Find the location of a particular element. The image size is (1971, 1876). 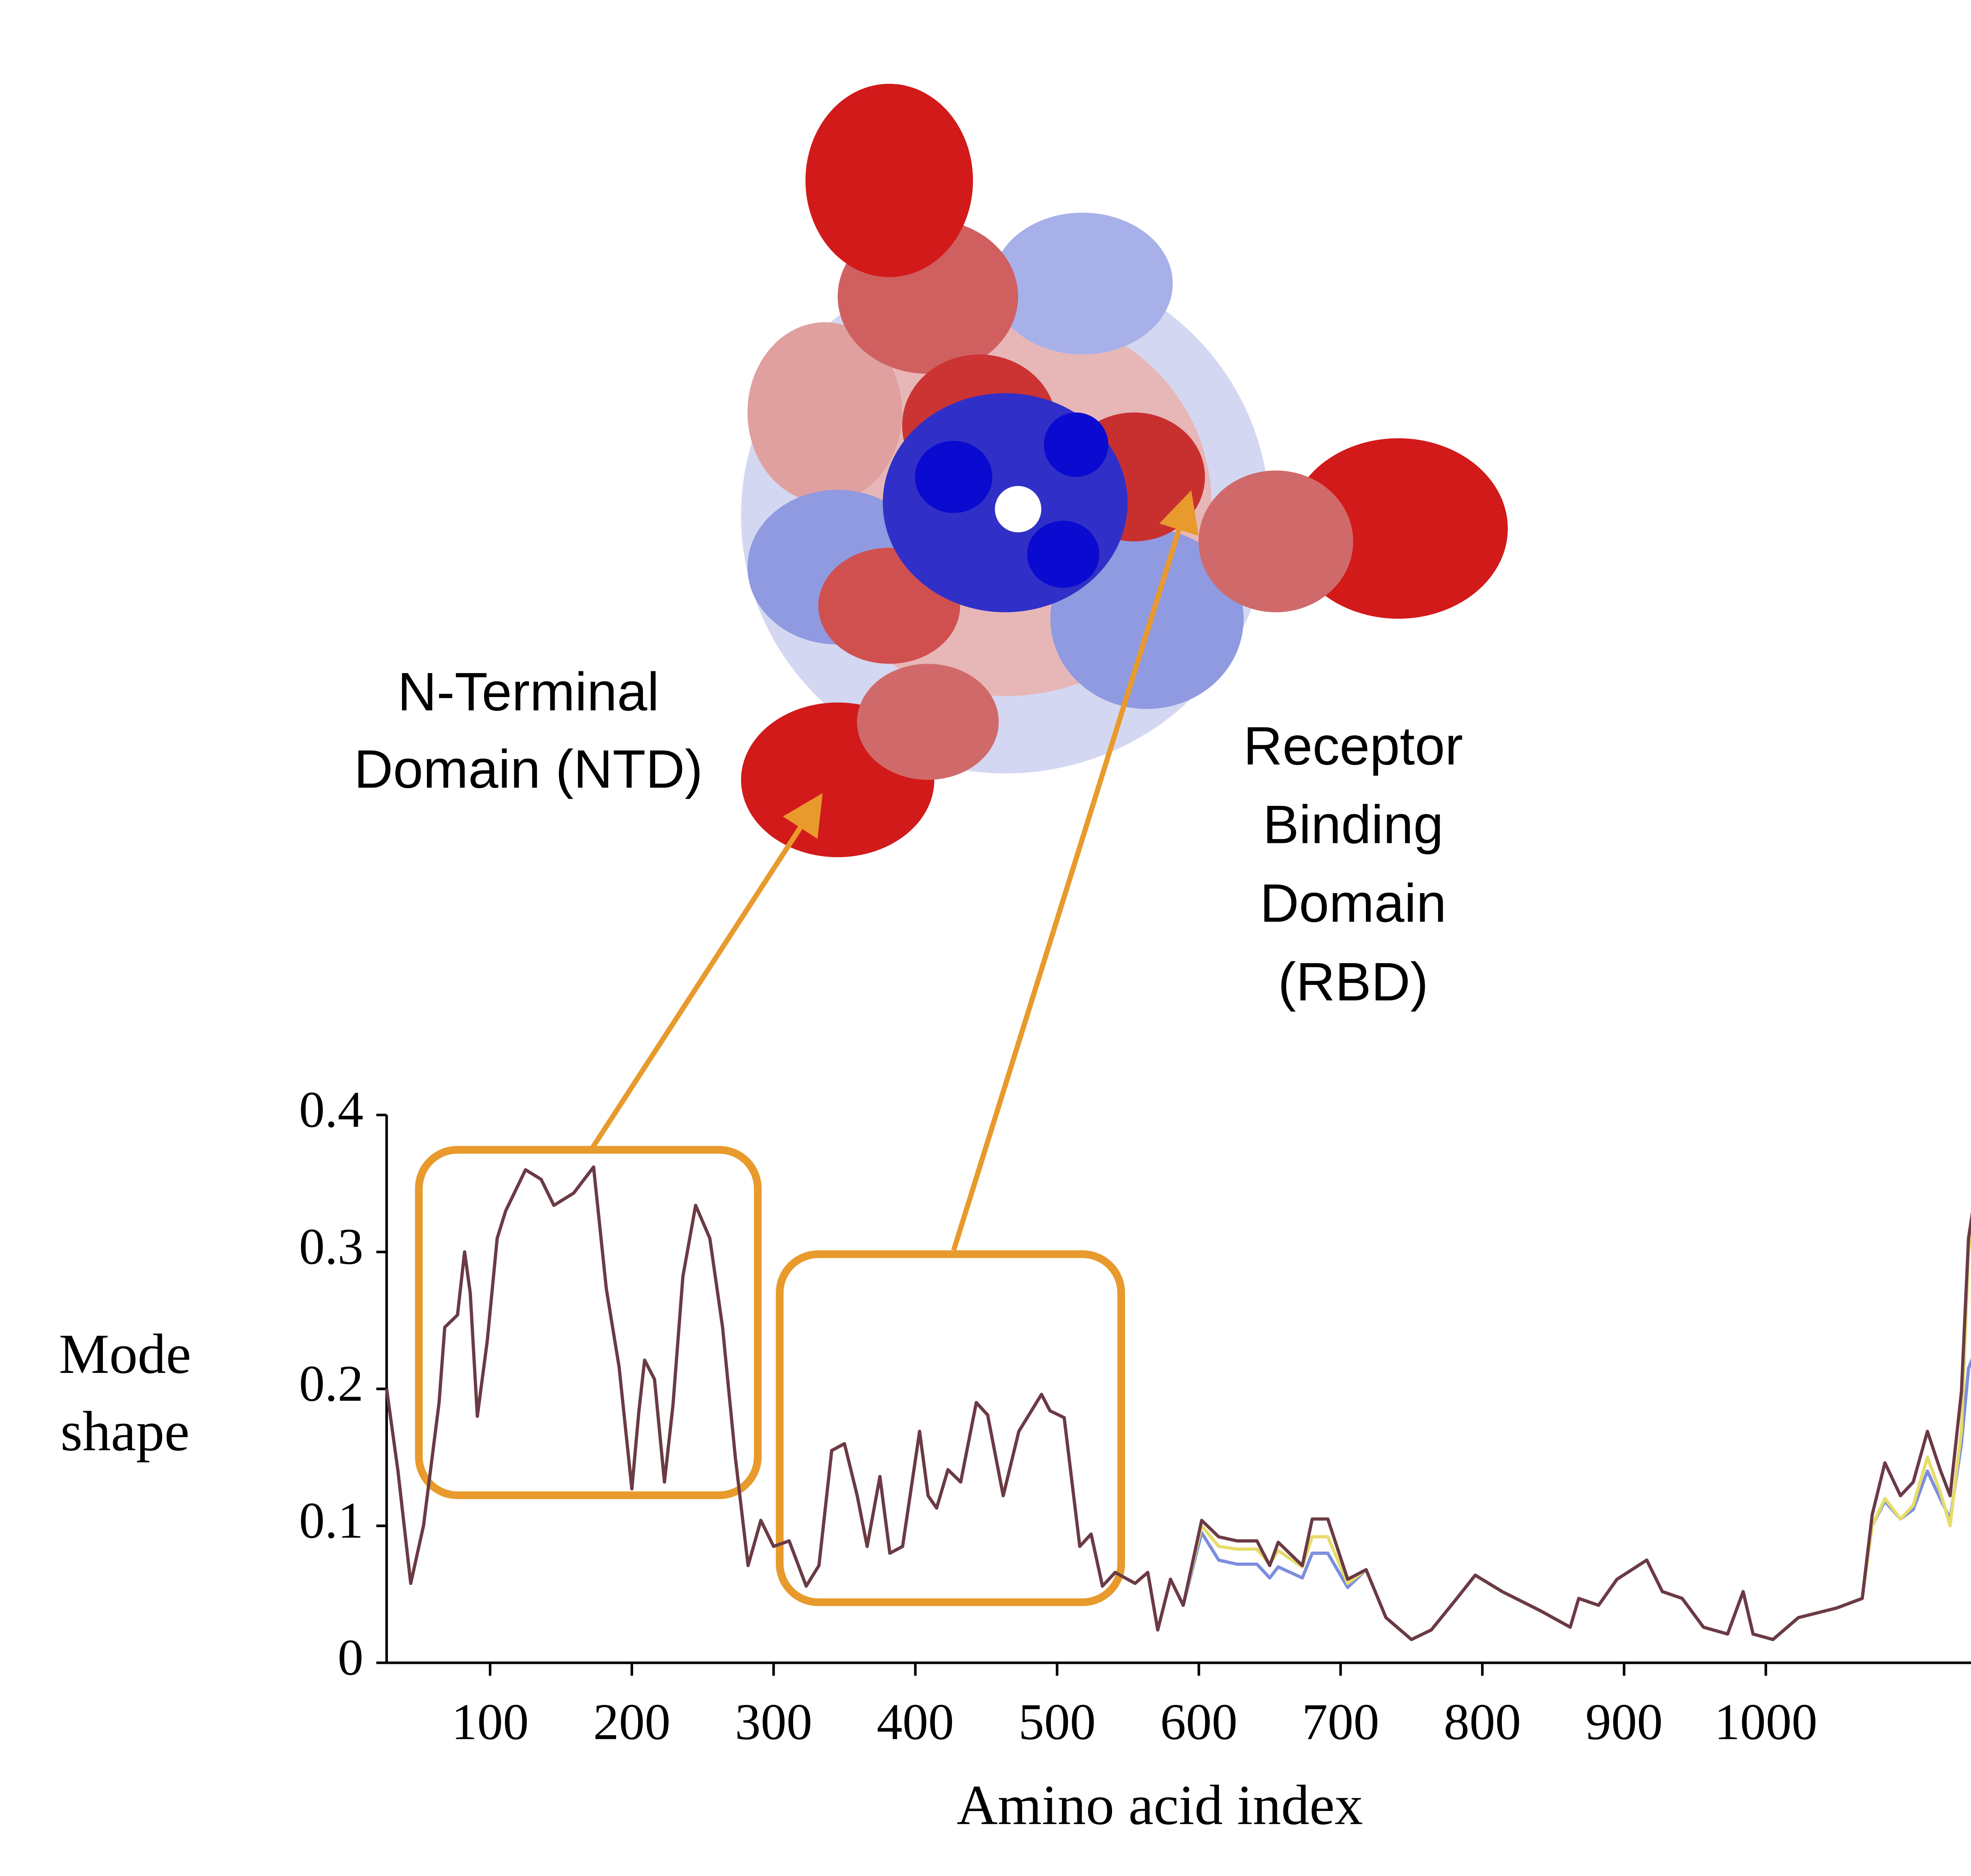

x-tick-label: 400 is located at coordinates (915, 1722).